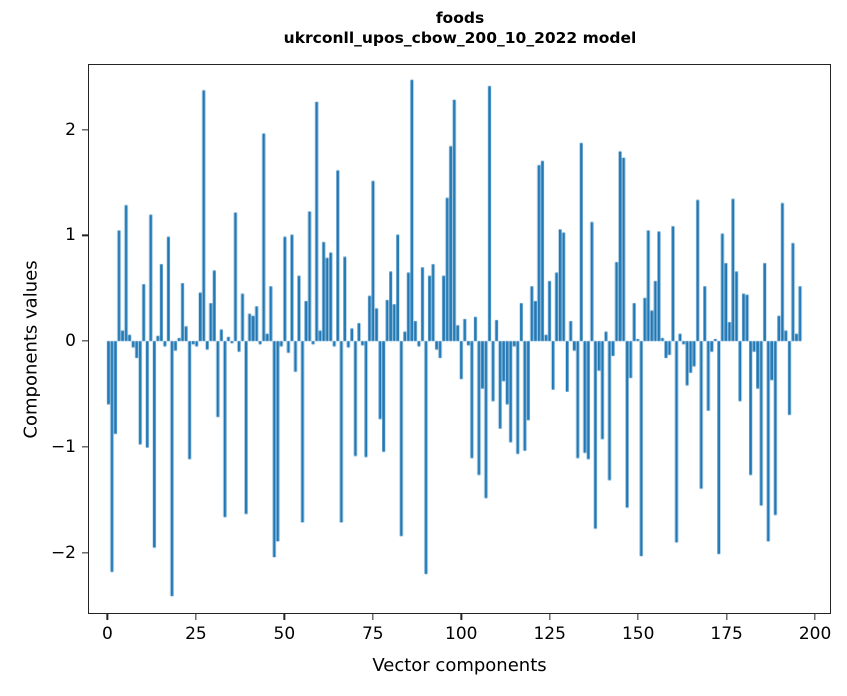 Image resolution: width=847 pixels, height=696 pixels. I want to click on y-tick-label: 2, so click(70, 129).